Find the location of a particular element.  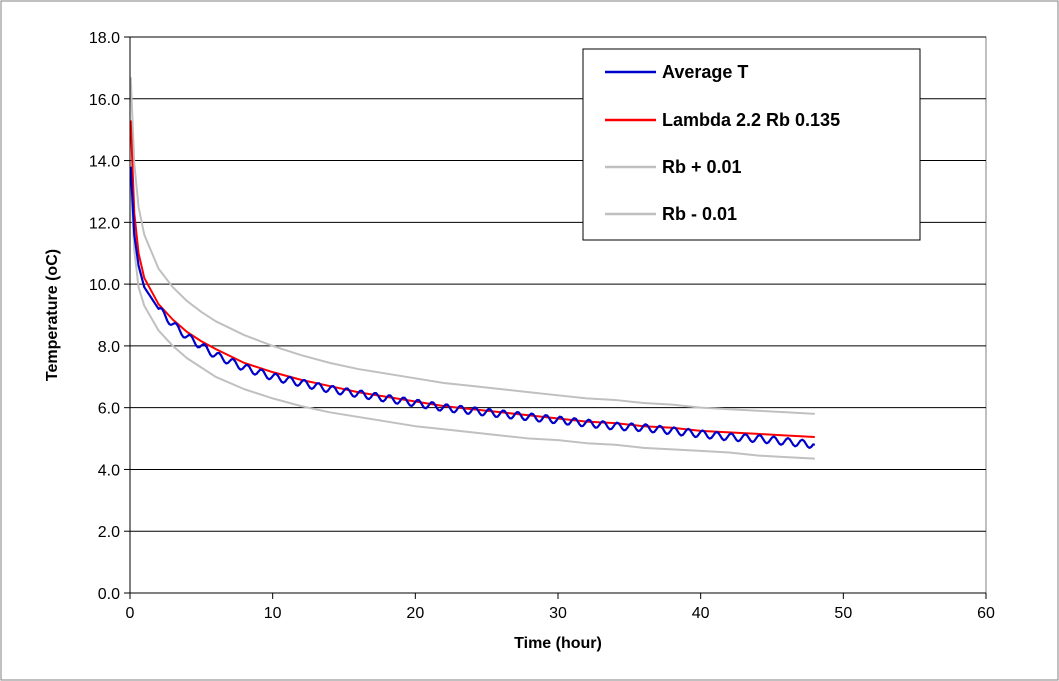

y-tick-label: 18.0 is located at coordinates (104, 38).